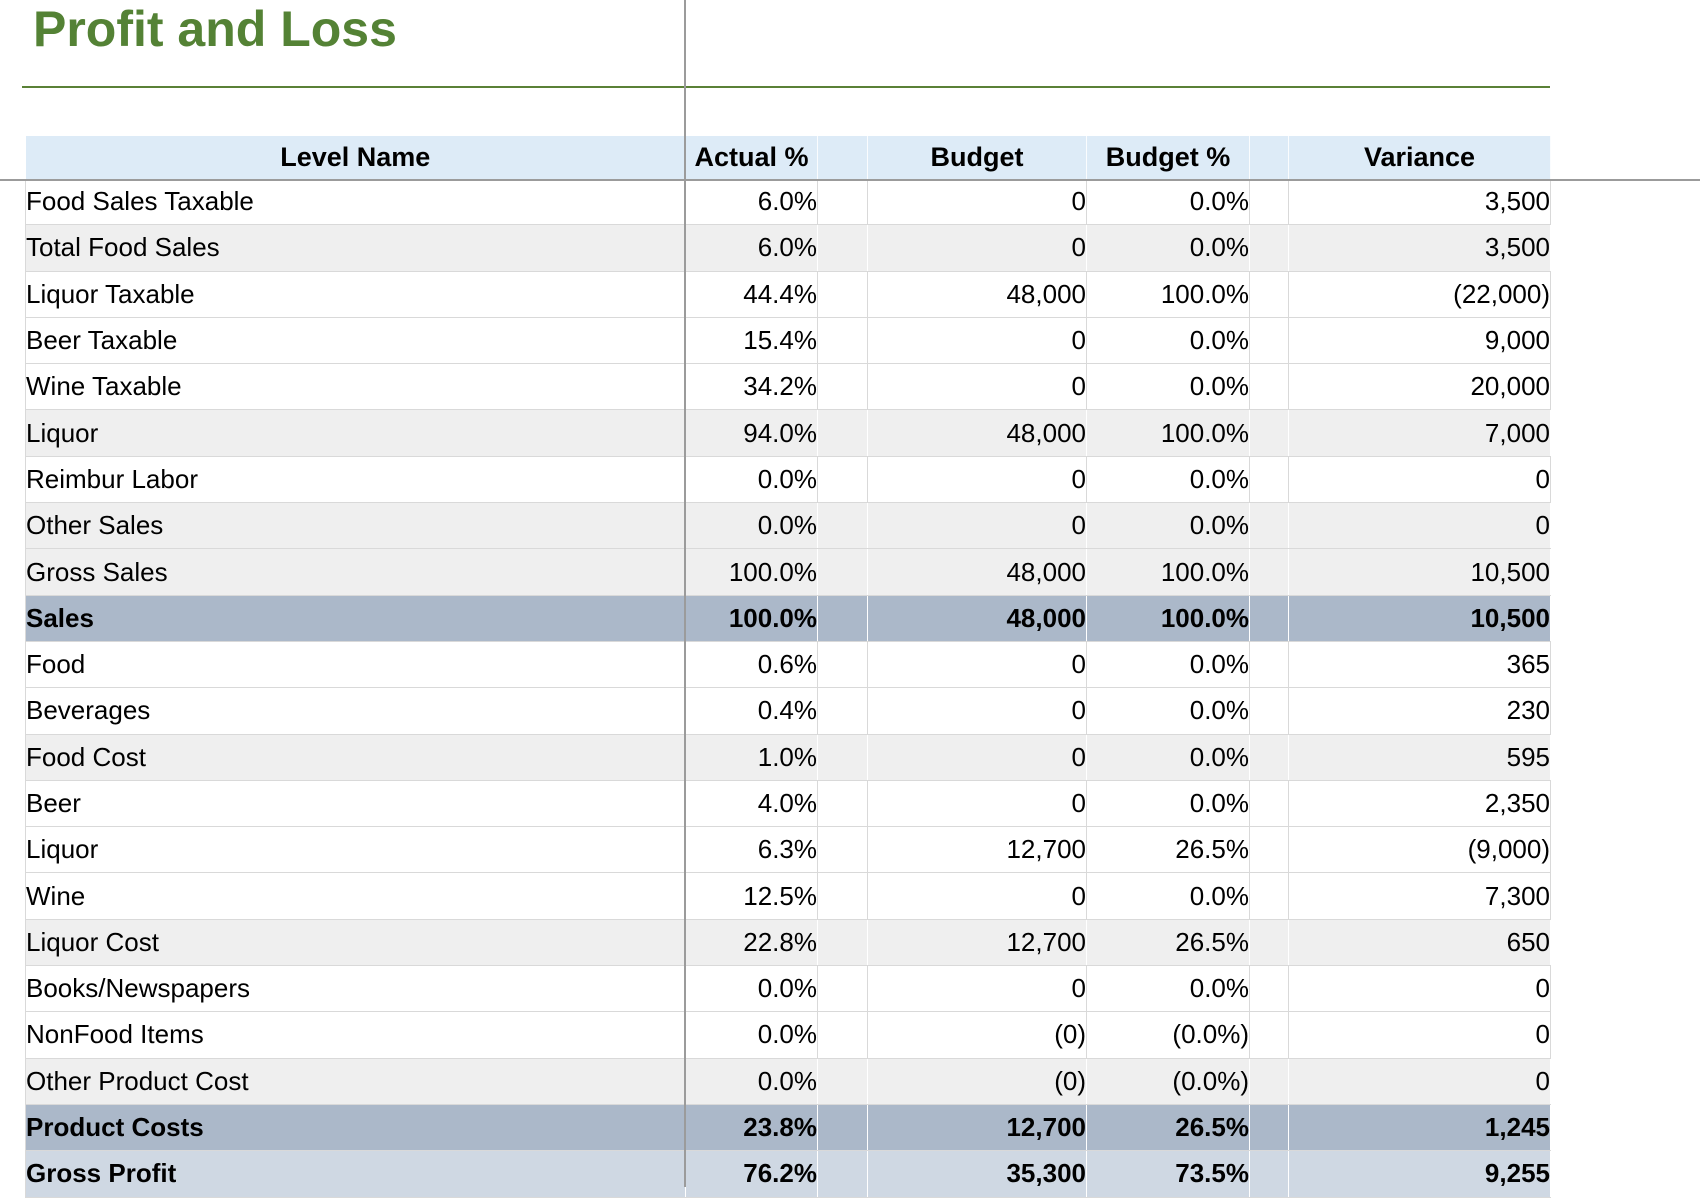 The height and width of the screenshot is (1198, 1700). Describe the element at coordinates (751, 804) in the screenshot. I see `cell-actual-pct: 4.0%` at that location.